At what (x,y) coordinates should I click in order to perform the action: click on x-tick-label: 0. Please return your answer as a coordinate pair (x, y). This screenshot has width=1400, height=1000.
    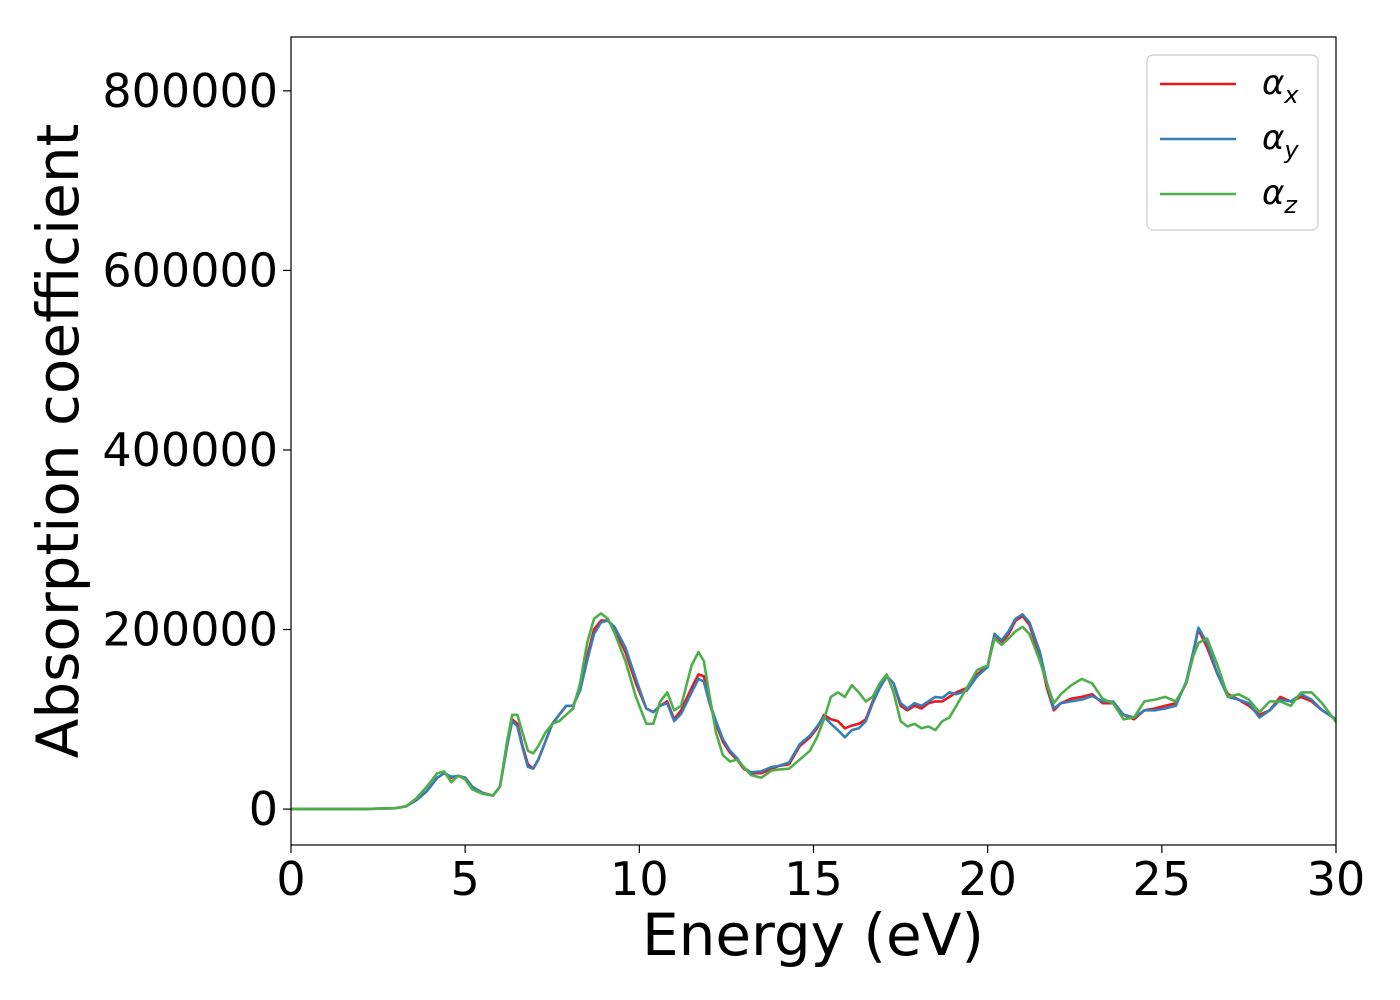
    Looking at the image, I should click on (290, 879).